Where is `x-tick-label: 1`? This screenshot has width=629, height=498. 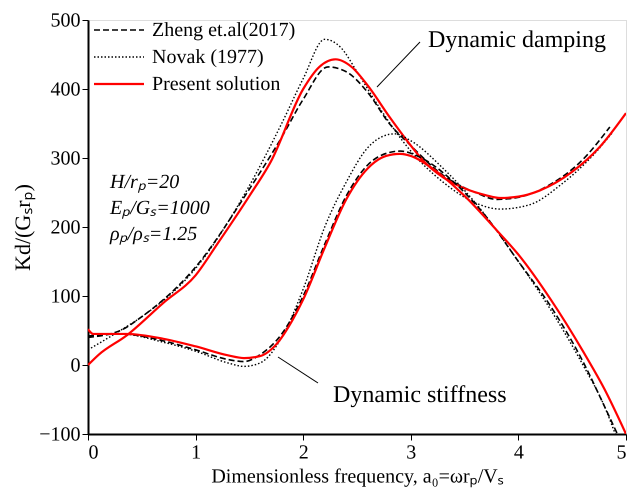 x-tick-label: 1 is located at coordinates (196, 453).